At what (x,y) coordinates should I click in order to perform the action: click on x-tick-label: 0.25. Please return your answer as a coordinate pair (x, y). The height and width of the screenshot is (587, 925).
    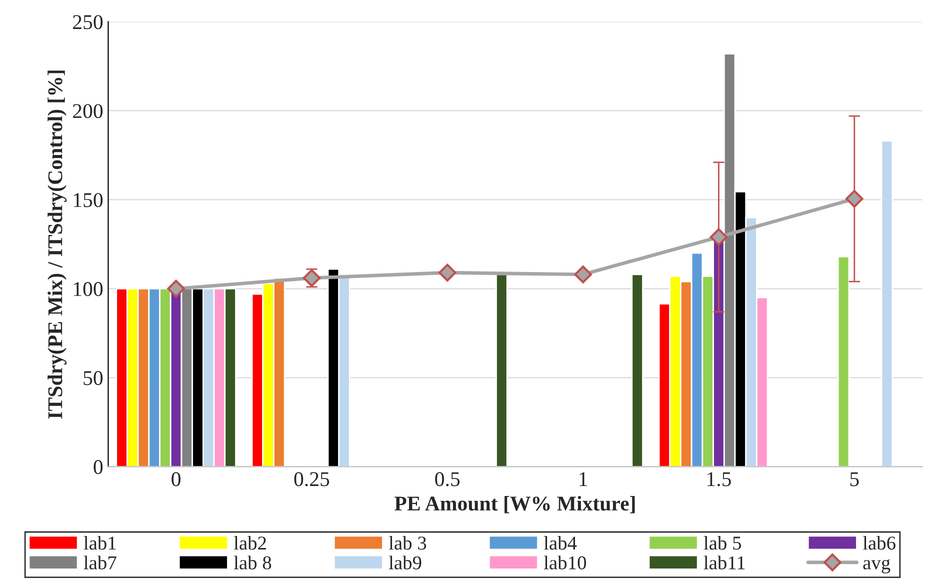
    Looking at the image, I should click on (312, 479).